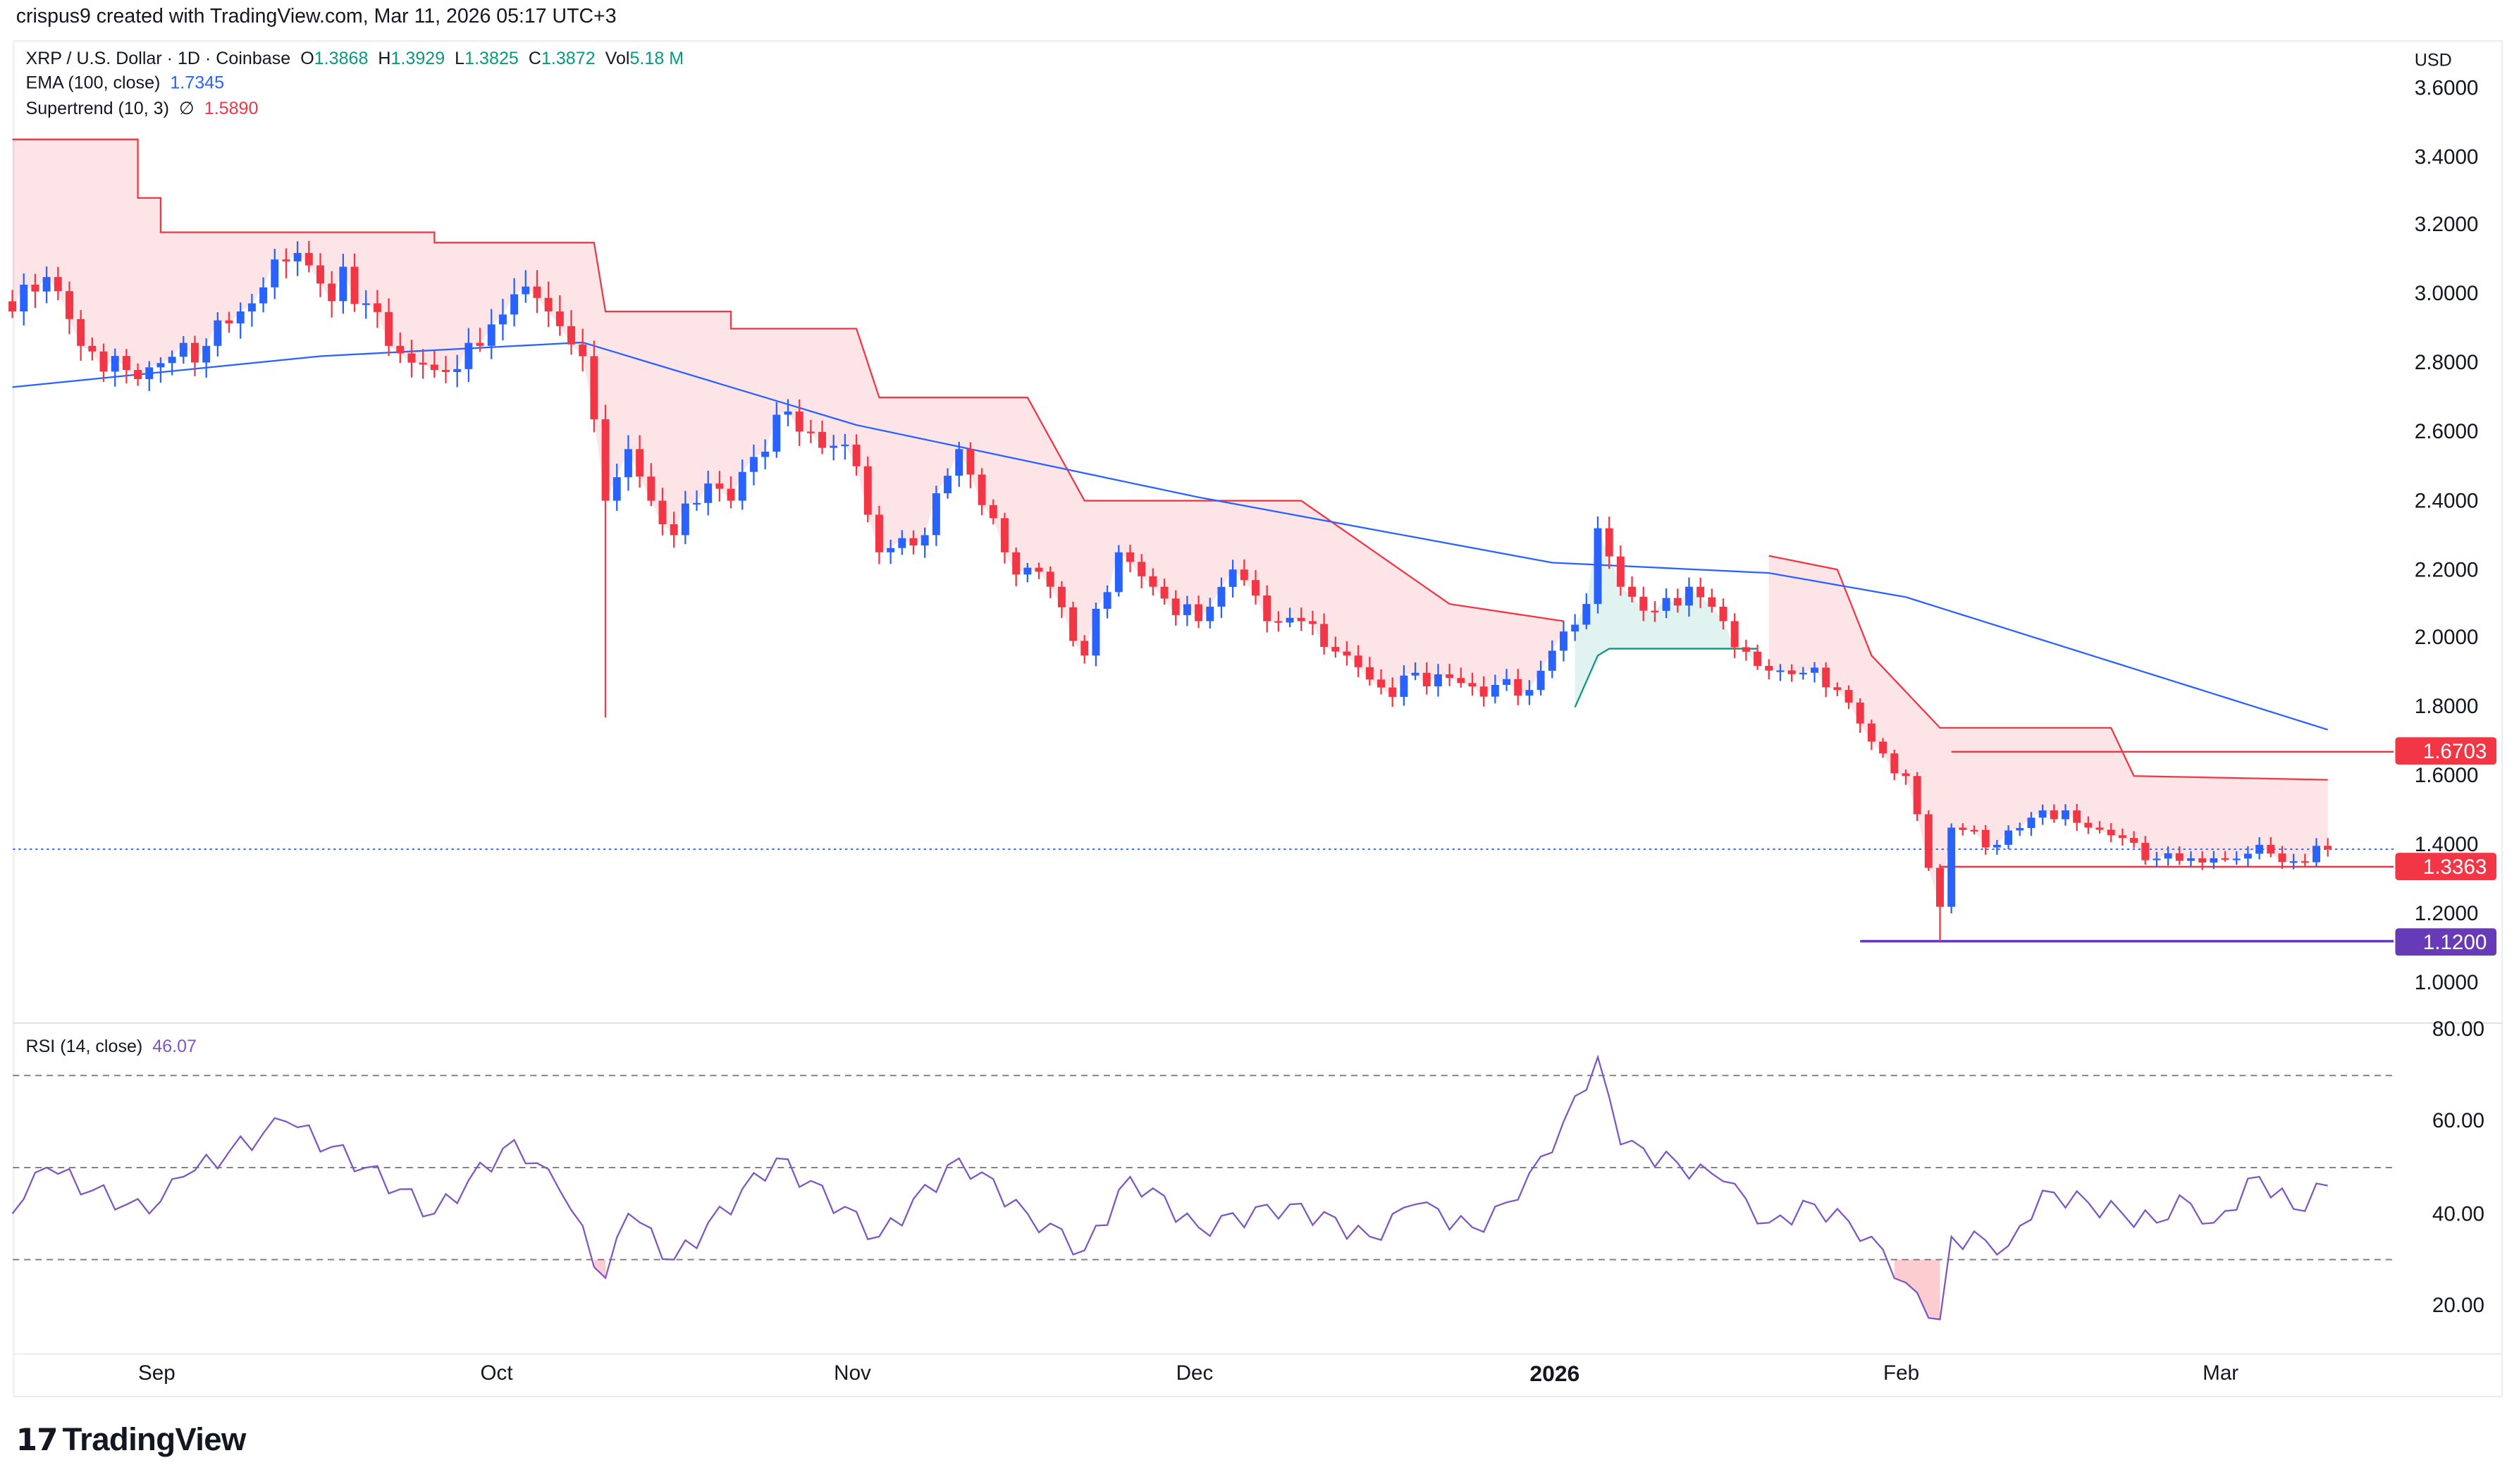  What do you see at coordinates (2458, 1304) in the screenshot?
I see `rsi-tick: 20.00` at bounding box center [2458, 1304].